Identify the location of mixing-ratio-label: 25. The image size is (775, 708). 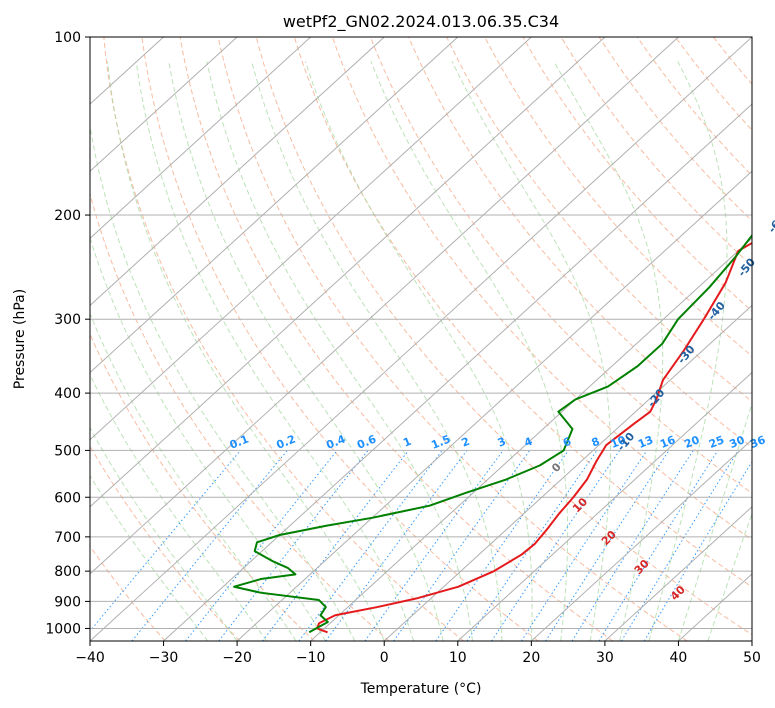
(716, 442).